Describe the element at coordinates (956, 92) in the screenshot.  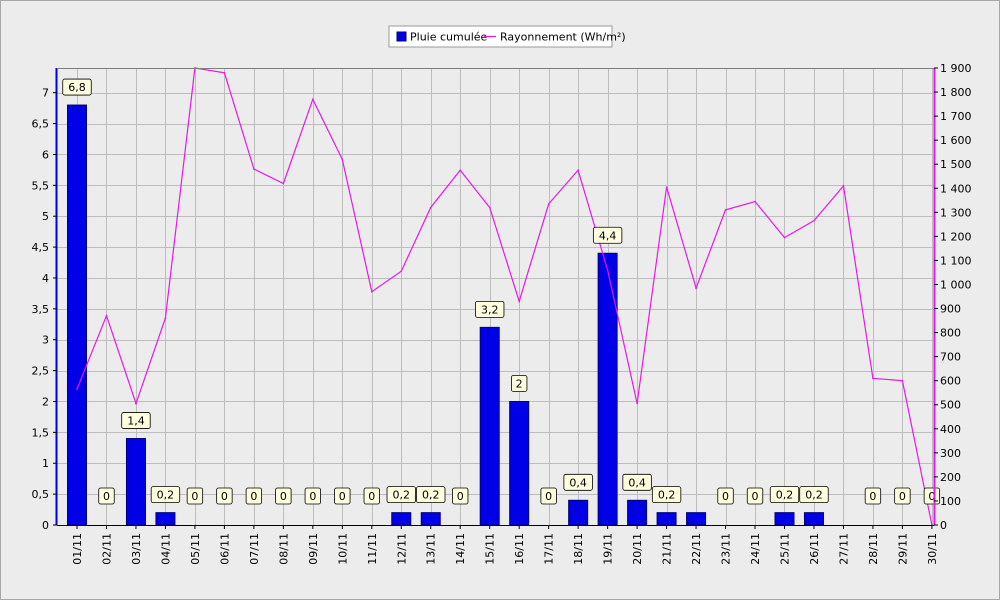
I see `y-right-tick-label: 1 800` at that location.